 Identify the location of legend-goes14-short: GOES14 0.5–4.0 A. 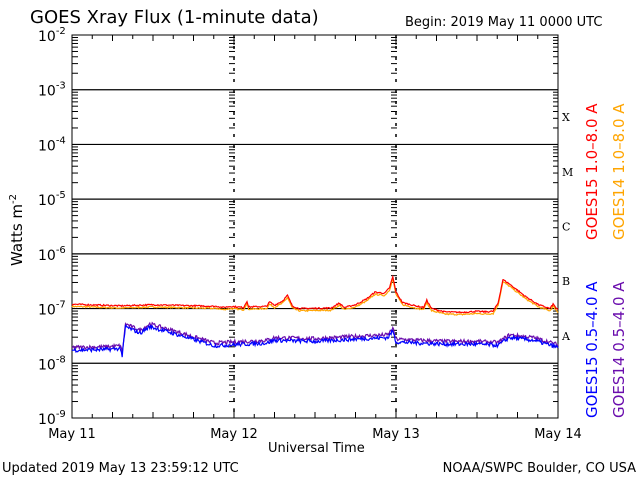
(619, 349).